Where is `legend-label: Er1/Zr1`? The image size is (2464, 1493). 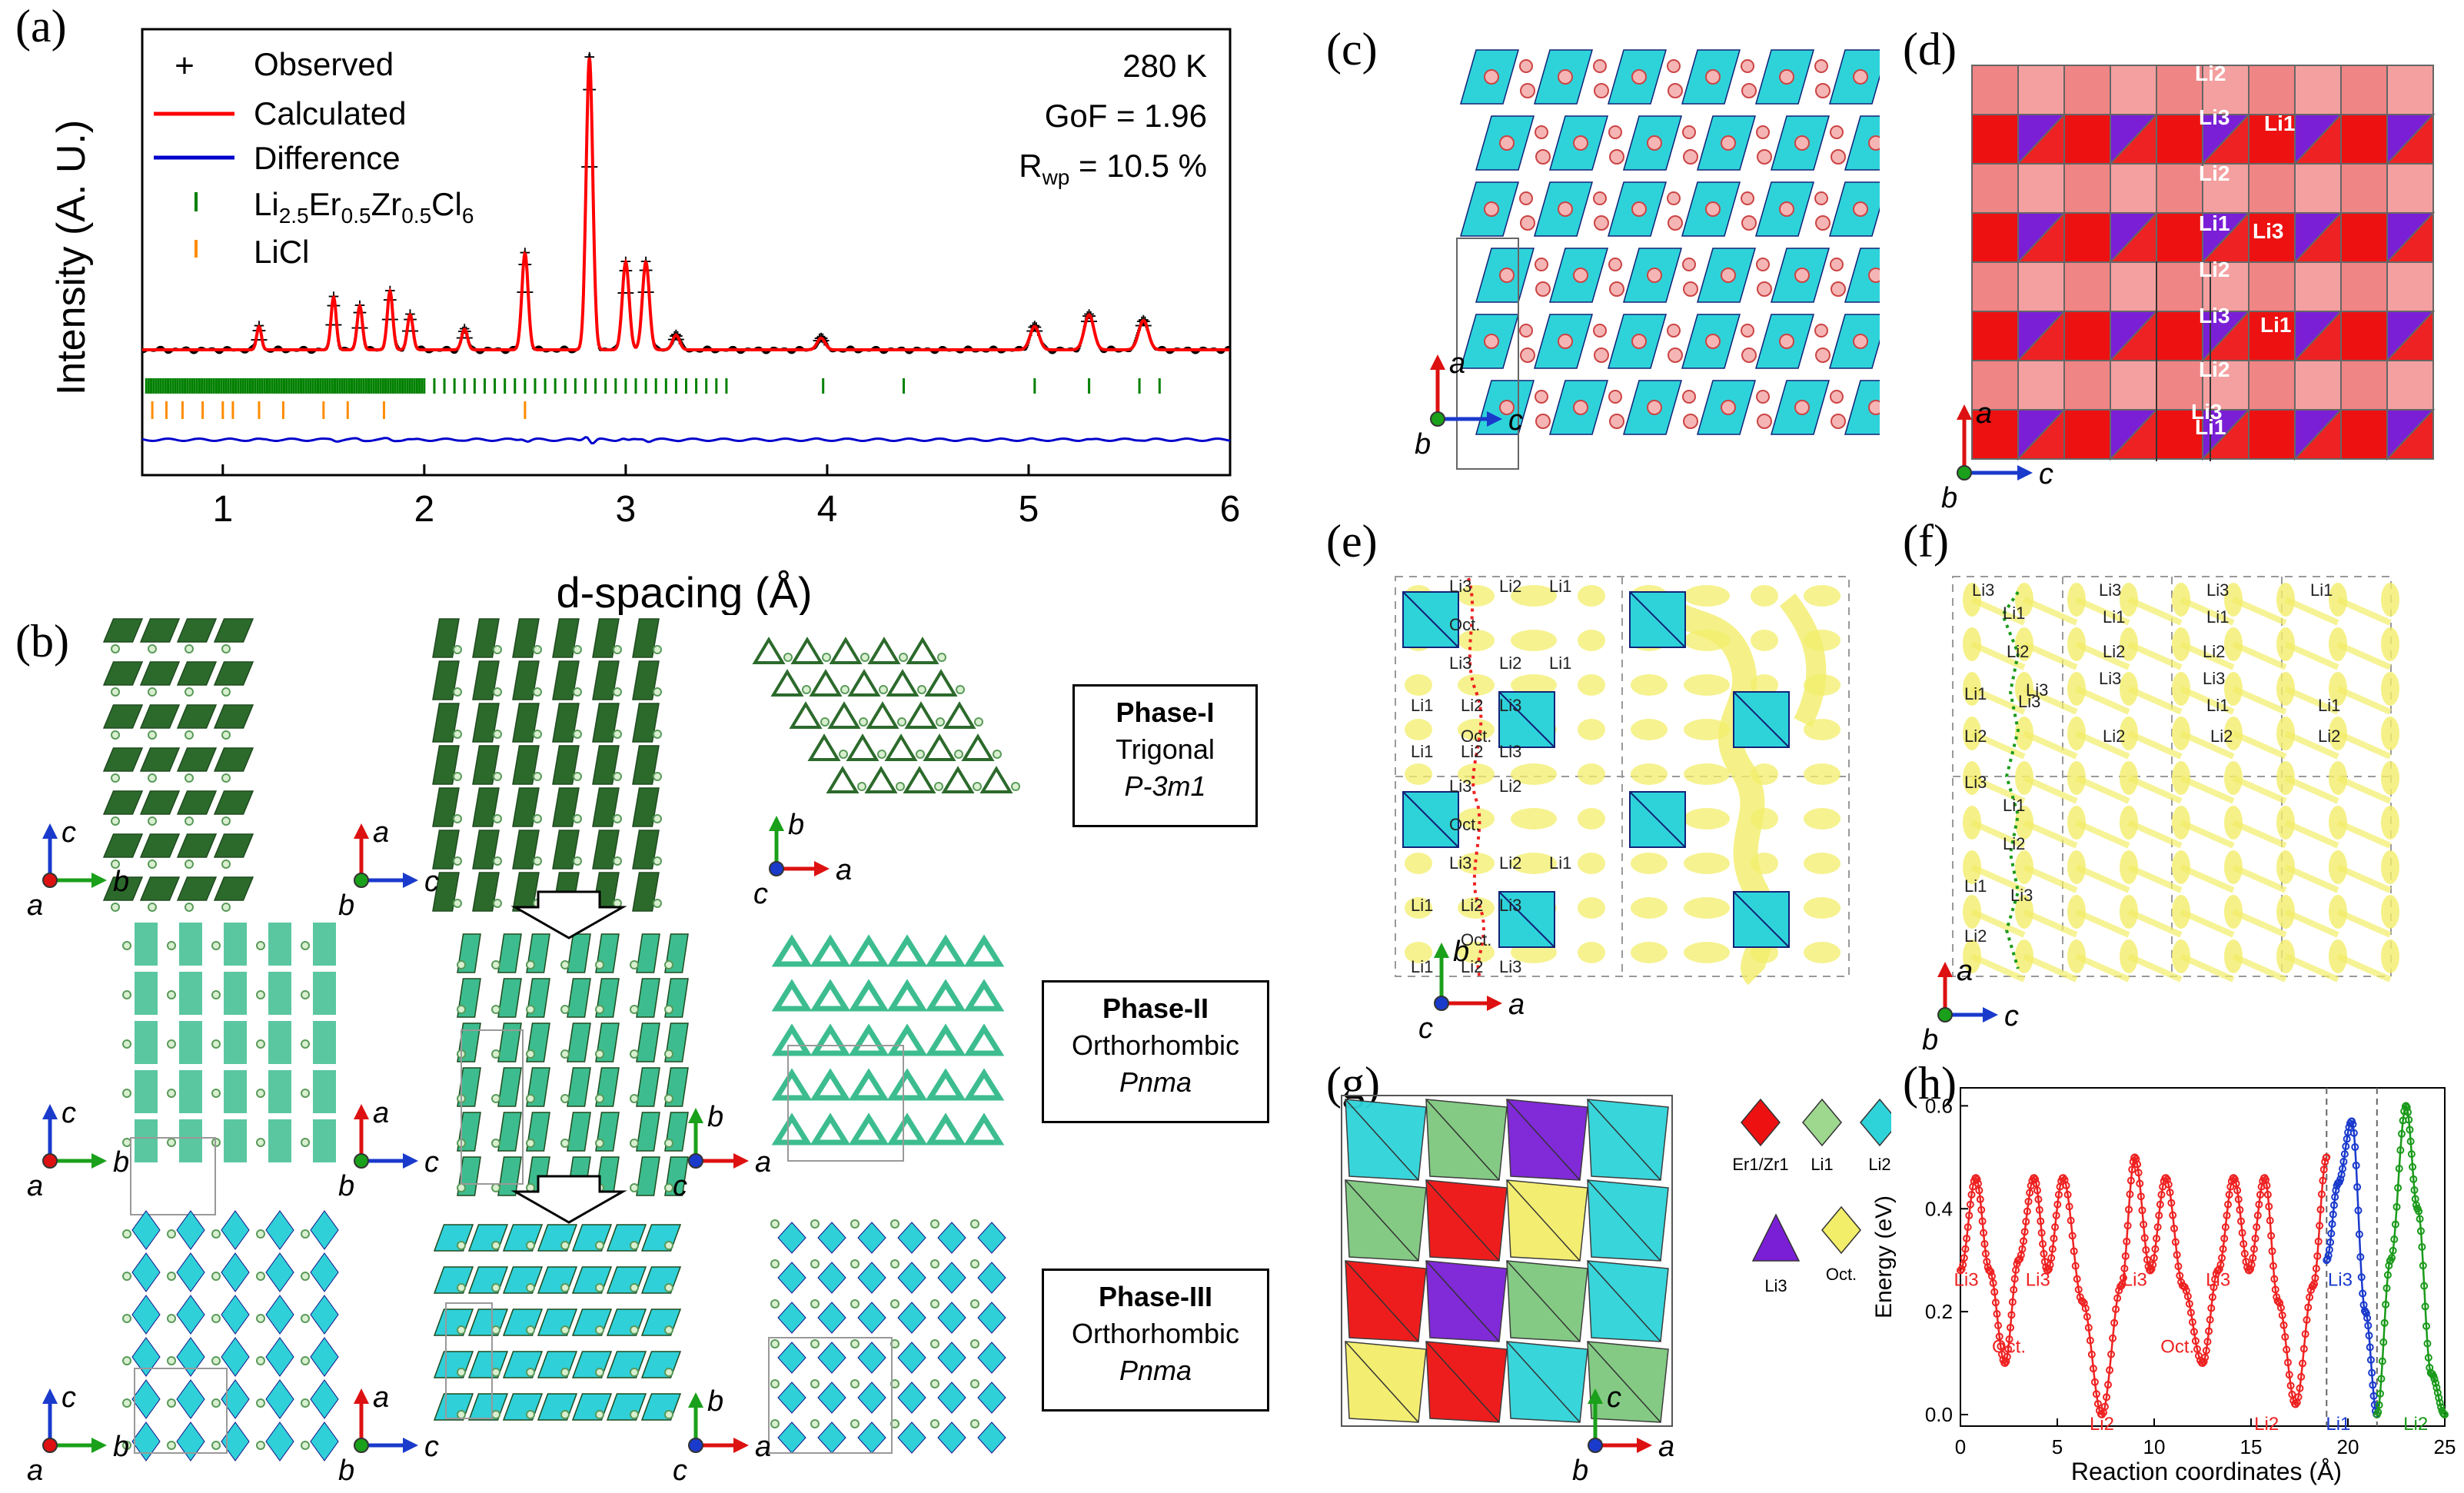
legend-label: Er1/Zr1 is located at coordinates (1760, 1164).